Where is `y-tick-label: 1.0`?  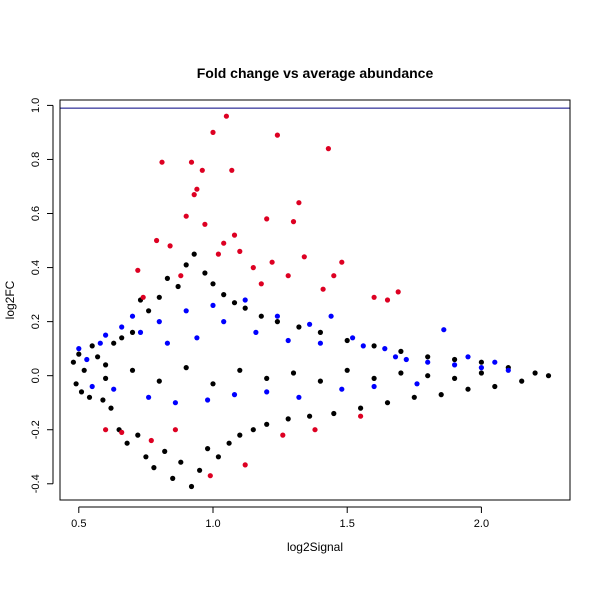
y-tick-label: 1.0 is located at coordinates (36, 105).